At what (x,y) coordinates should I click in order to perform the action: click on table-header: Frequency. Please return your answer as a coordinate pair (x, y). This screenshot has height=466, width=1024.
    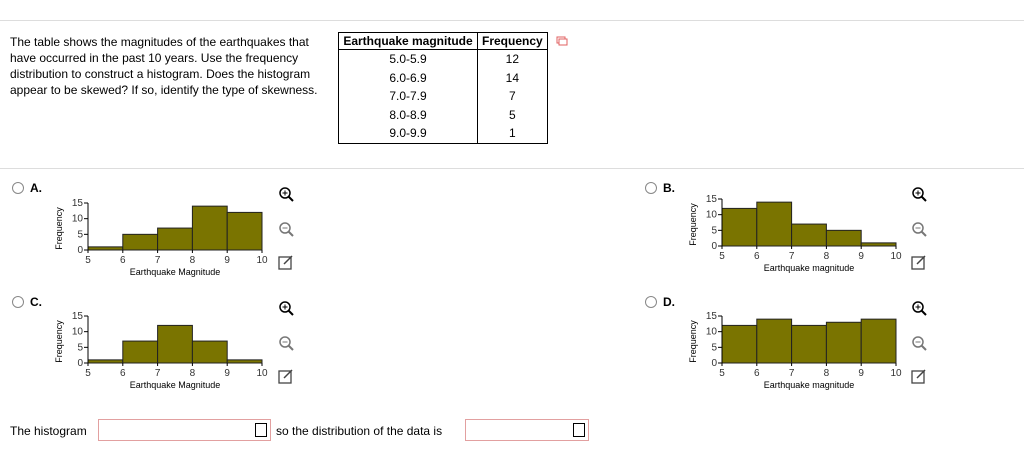
    Looking at the image, I should click on (512, 41).